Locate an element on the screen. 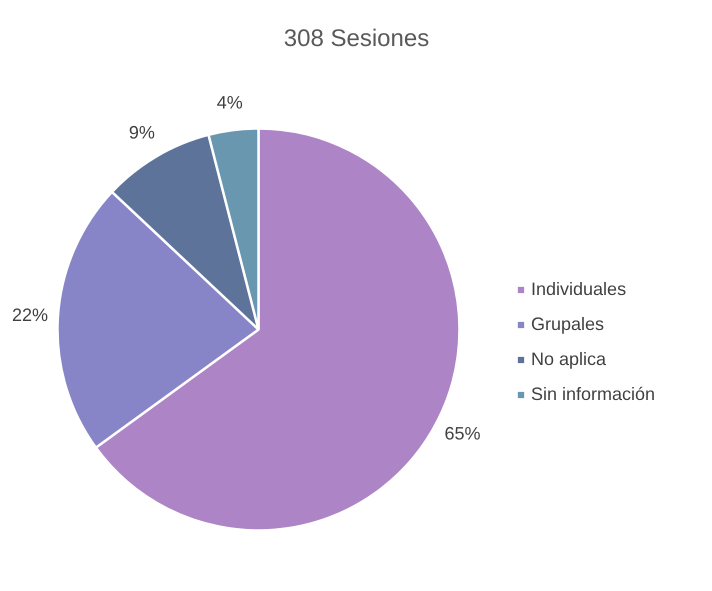 This screenshot has width=712, height=591. legend-label: Individuales is located at coordinates (578, 289).